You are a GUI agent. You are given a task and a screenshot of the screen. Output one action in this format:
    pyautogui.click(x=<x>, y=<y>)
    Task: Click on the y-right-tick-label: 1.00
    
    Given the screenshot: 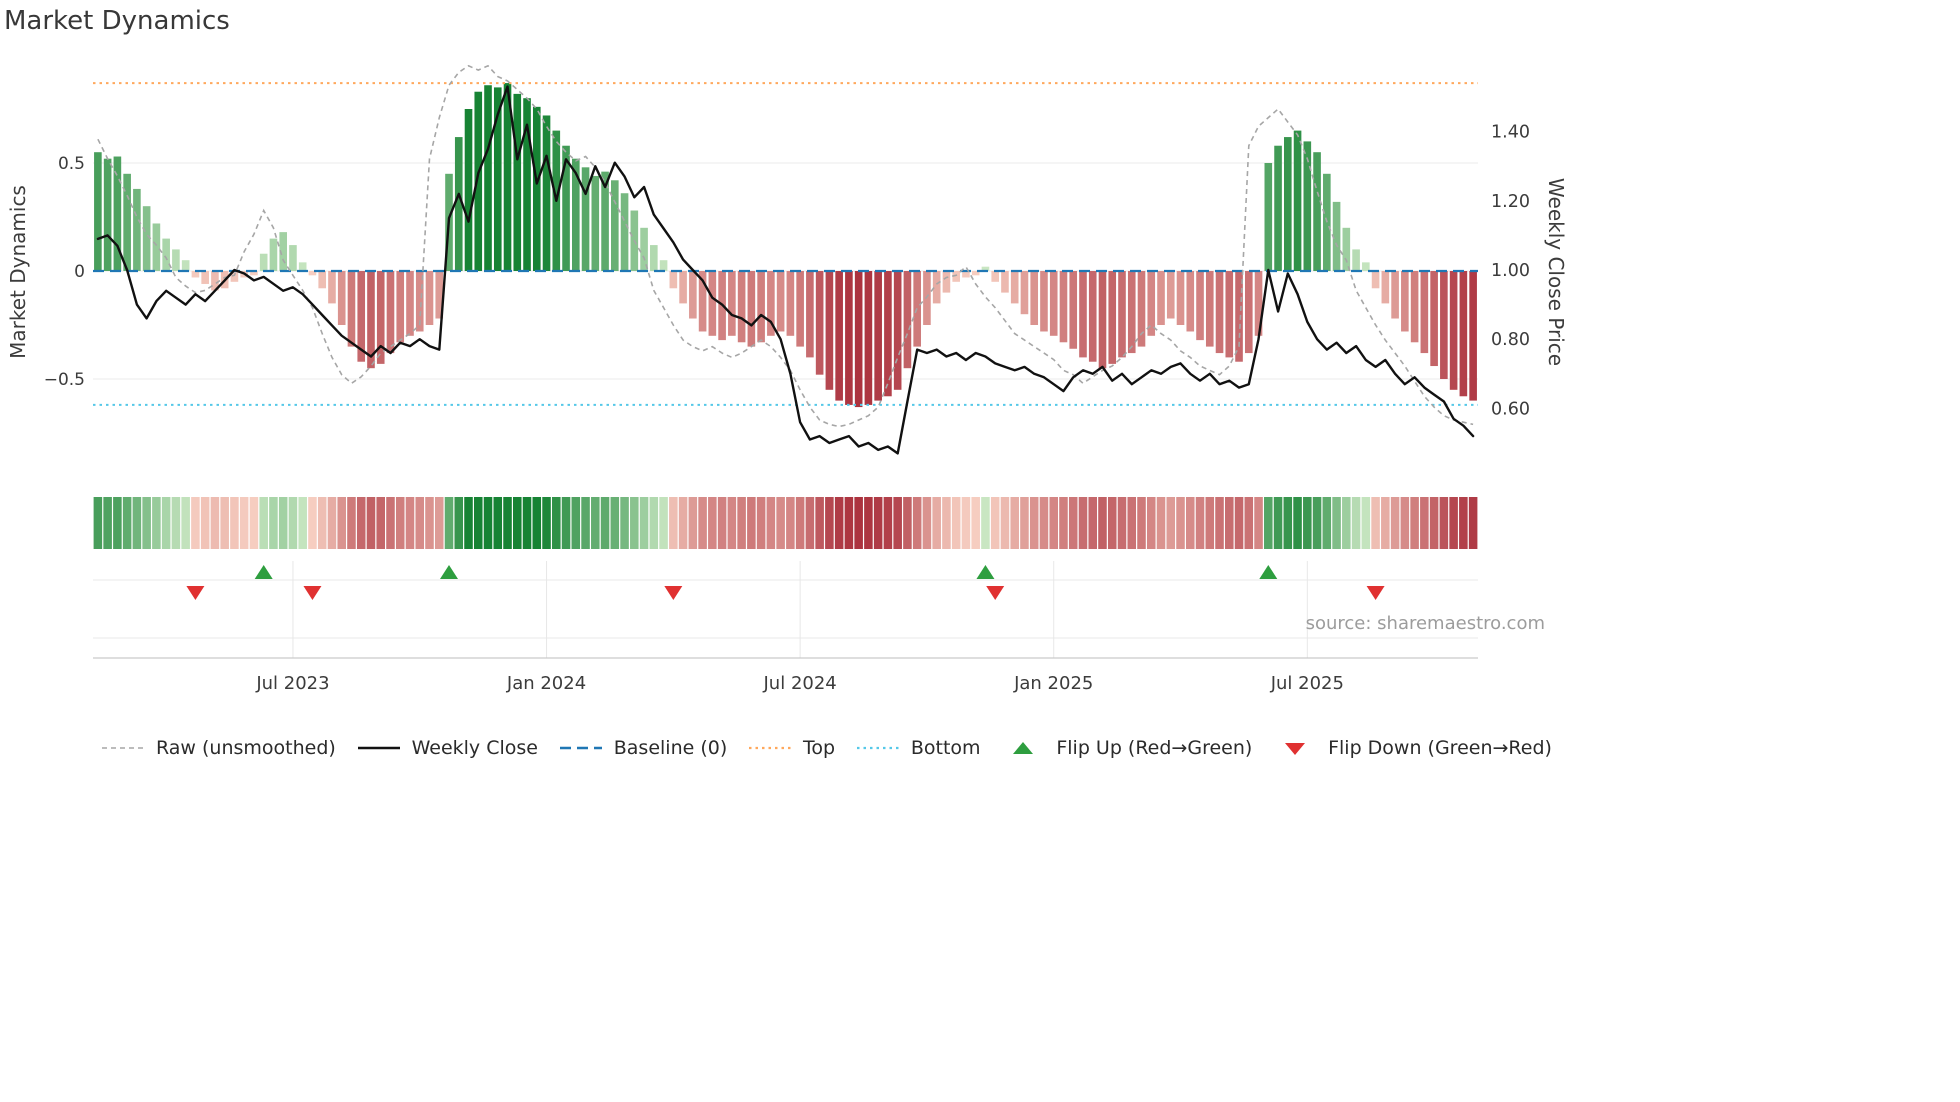 What is the action you would take?
    pyautogui.click(x=1510, y=271)
    